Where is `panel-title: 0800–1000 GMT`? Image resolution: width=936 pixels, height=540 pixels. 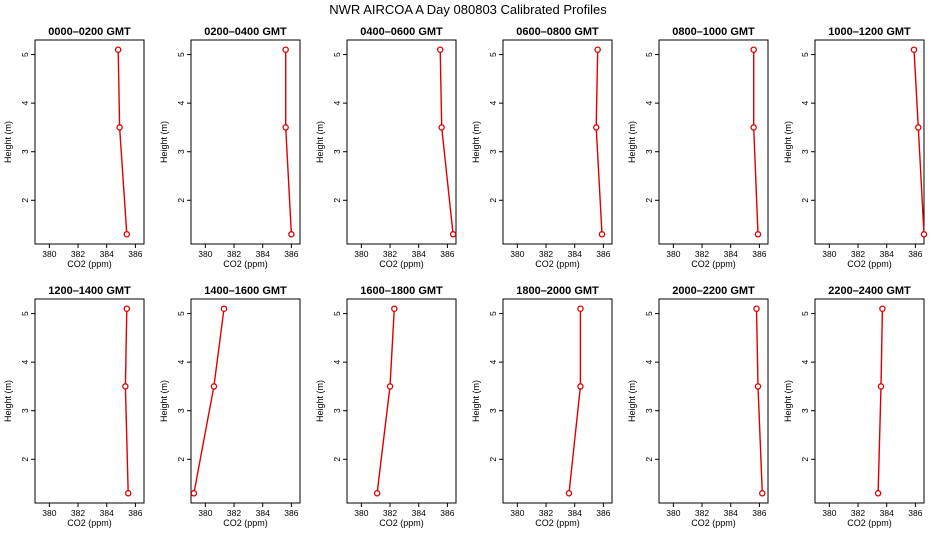
panel-title: 0800–1000 GMT is located at coordinates (713, 32).